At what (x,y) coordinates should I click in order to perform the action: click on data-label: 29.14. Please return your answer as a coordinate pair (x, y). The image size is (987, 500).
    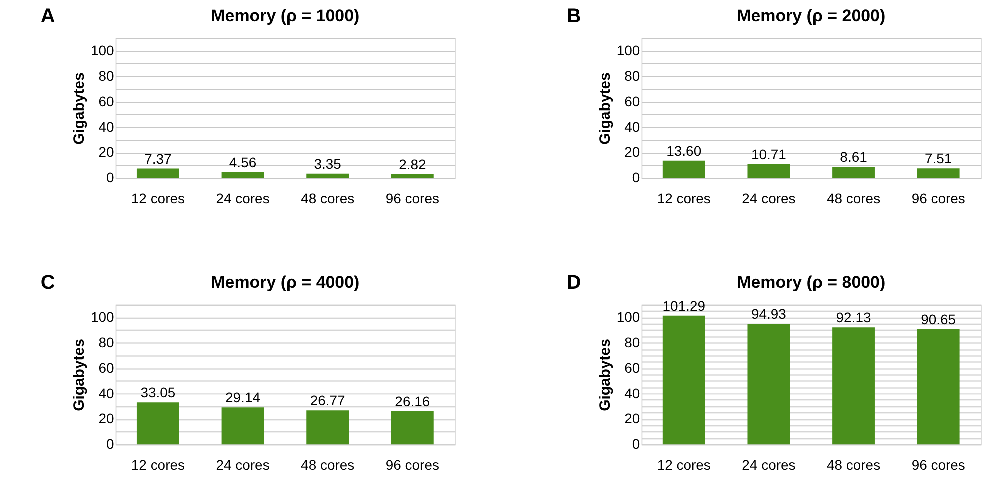
    Looking at the image, I should click on (243, 398).